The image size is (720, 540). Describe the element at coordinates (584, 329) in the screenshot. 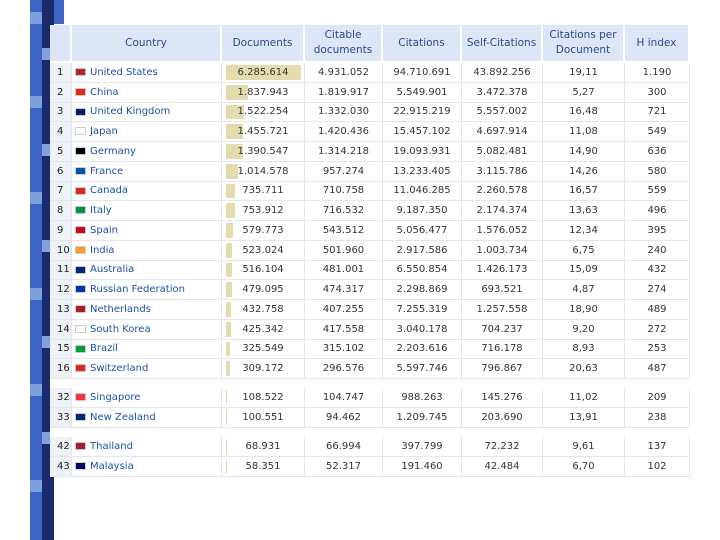

I see `value-cell: 9,20` at that location.